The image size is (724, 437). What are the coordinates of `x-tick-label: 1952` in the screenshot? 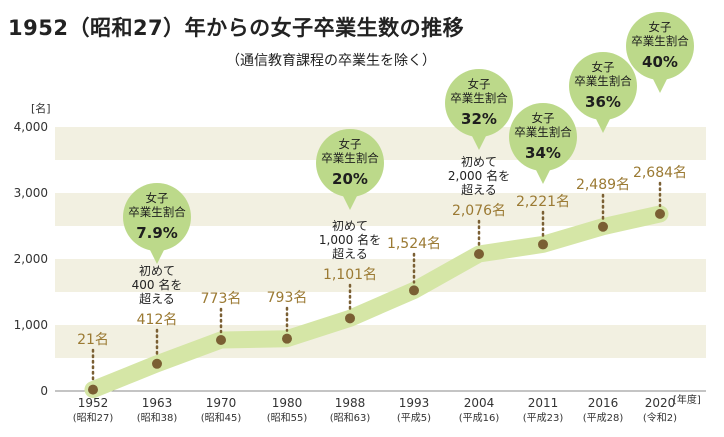 It's located at (93, 403).